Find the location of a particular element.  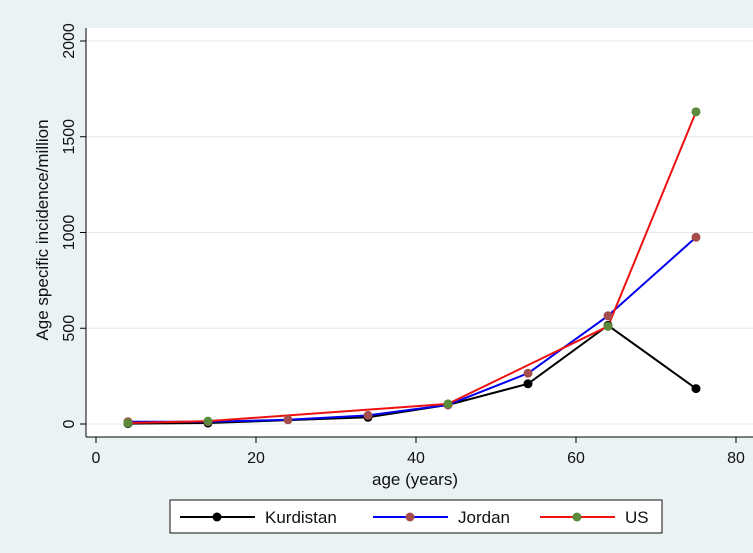

x-tick-label: 40 is located at coordinates (416, 458).